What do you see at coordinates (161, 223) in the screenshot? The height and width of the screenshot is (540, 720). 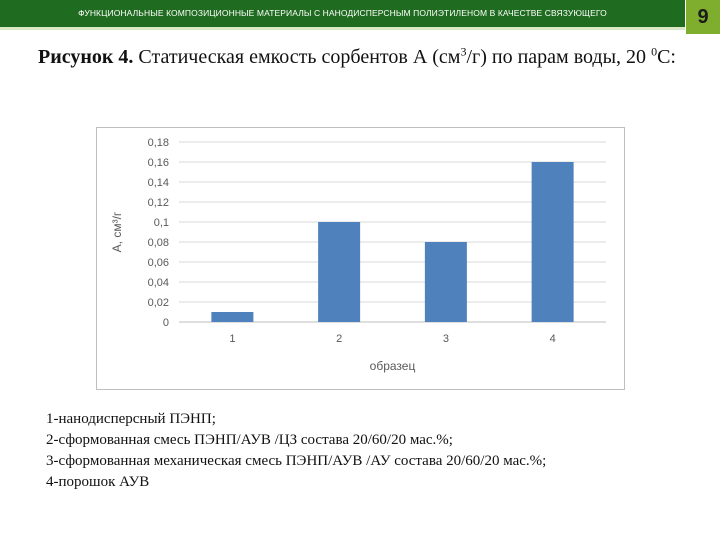 I see `y-tick-label: 0,1` at bounding box center [161, 223].